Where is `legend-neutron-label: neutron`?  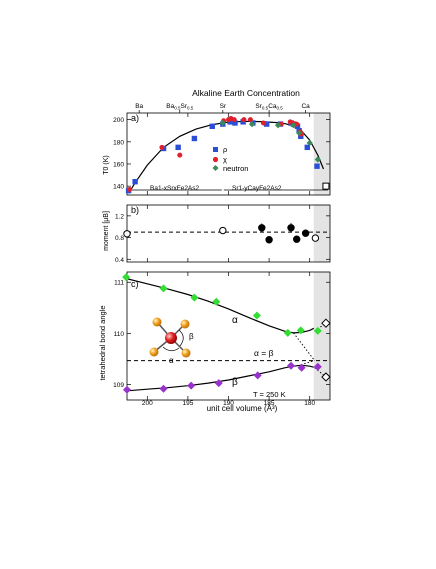
legend-neutron-label: neutron is located at coordinates (235, 168).